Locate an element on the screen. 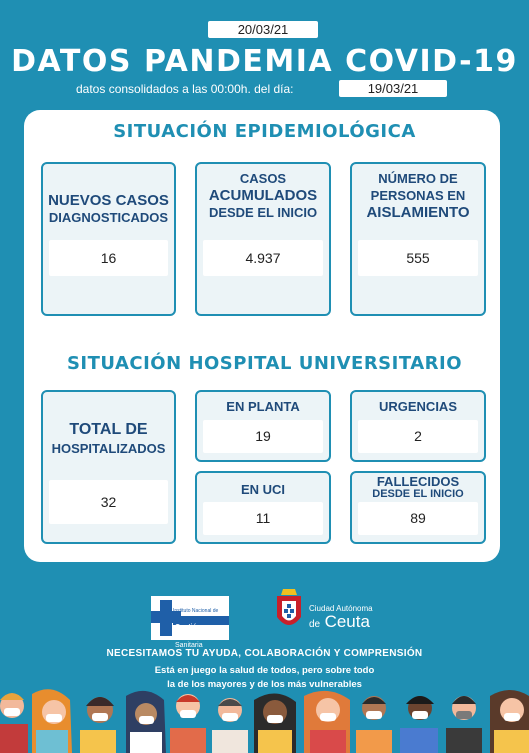  total-hospitalized-label-2: HOSPITALIZADOS is located at coordinates (108, 448).